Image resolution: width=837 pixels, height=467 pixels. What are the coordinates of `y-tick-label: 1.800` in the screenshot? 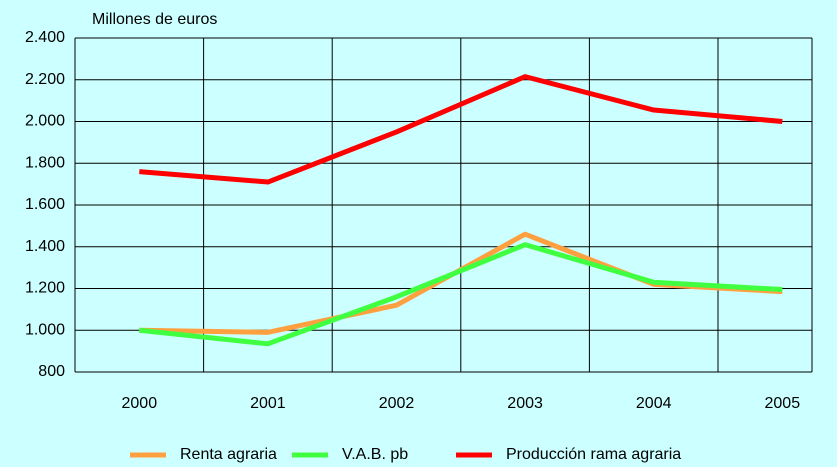 It's located at (45, 162).